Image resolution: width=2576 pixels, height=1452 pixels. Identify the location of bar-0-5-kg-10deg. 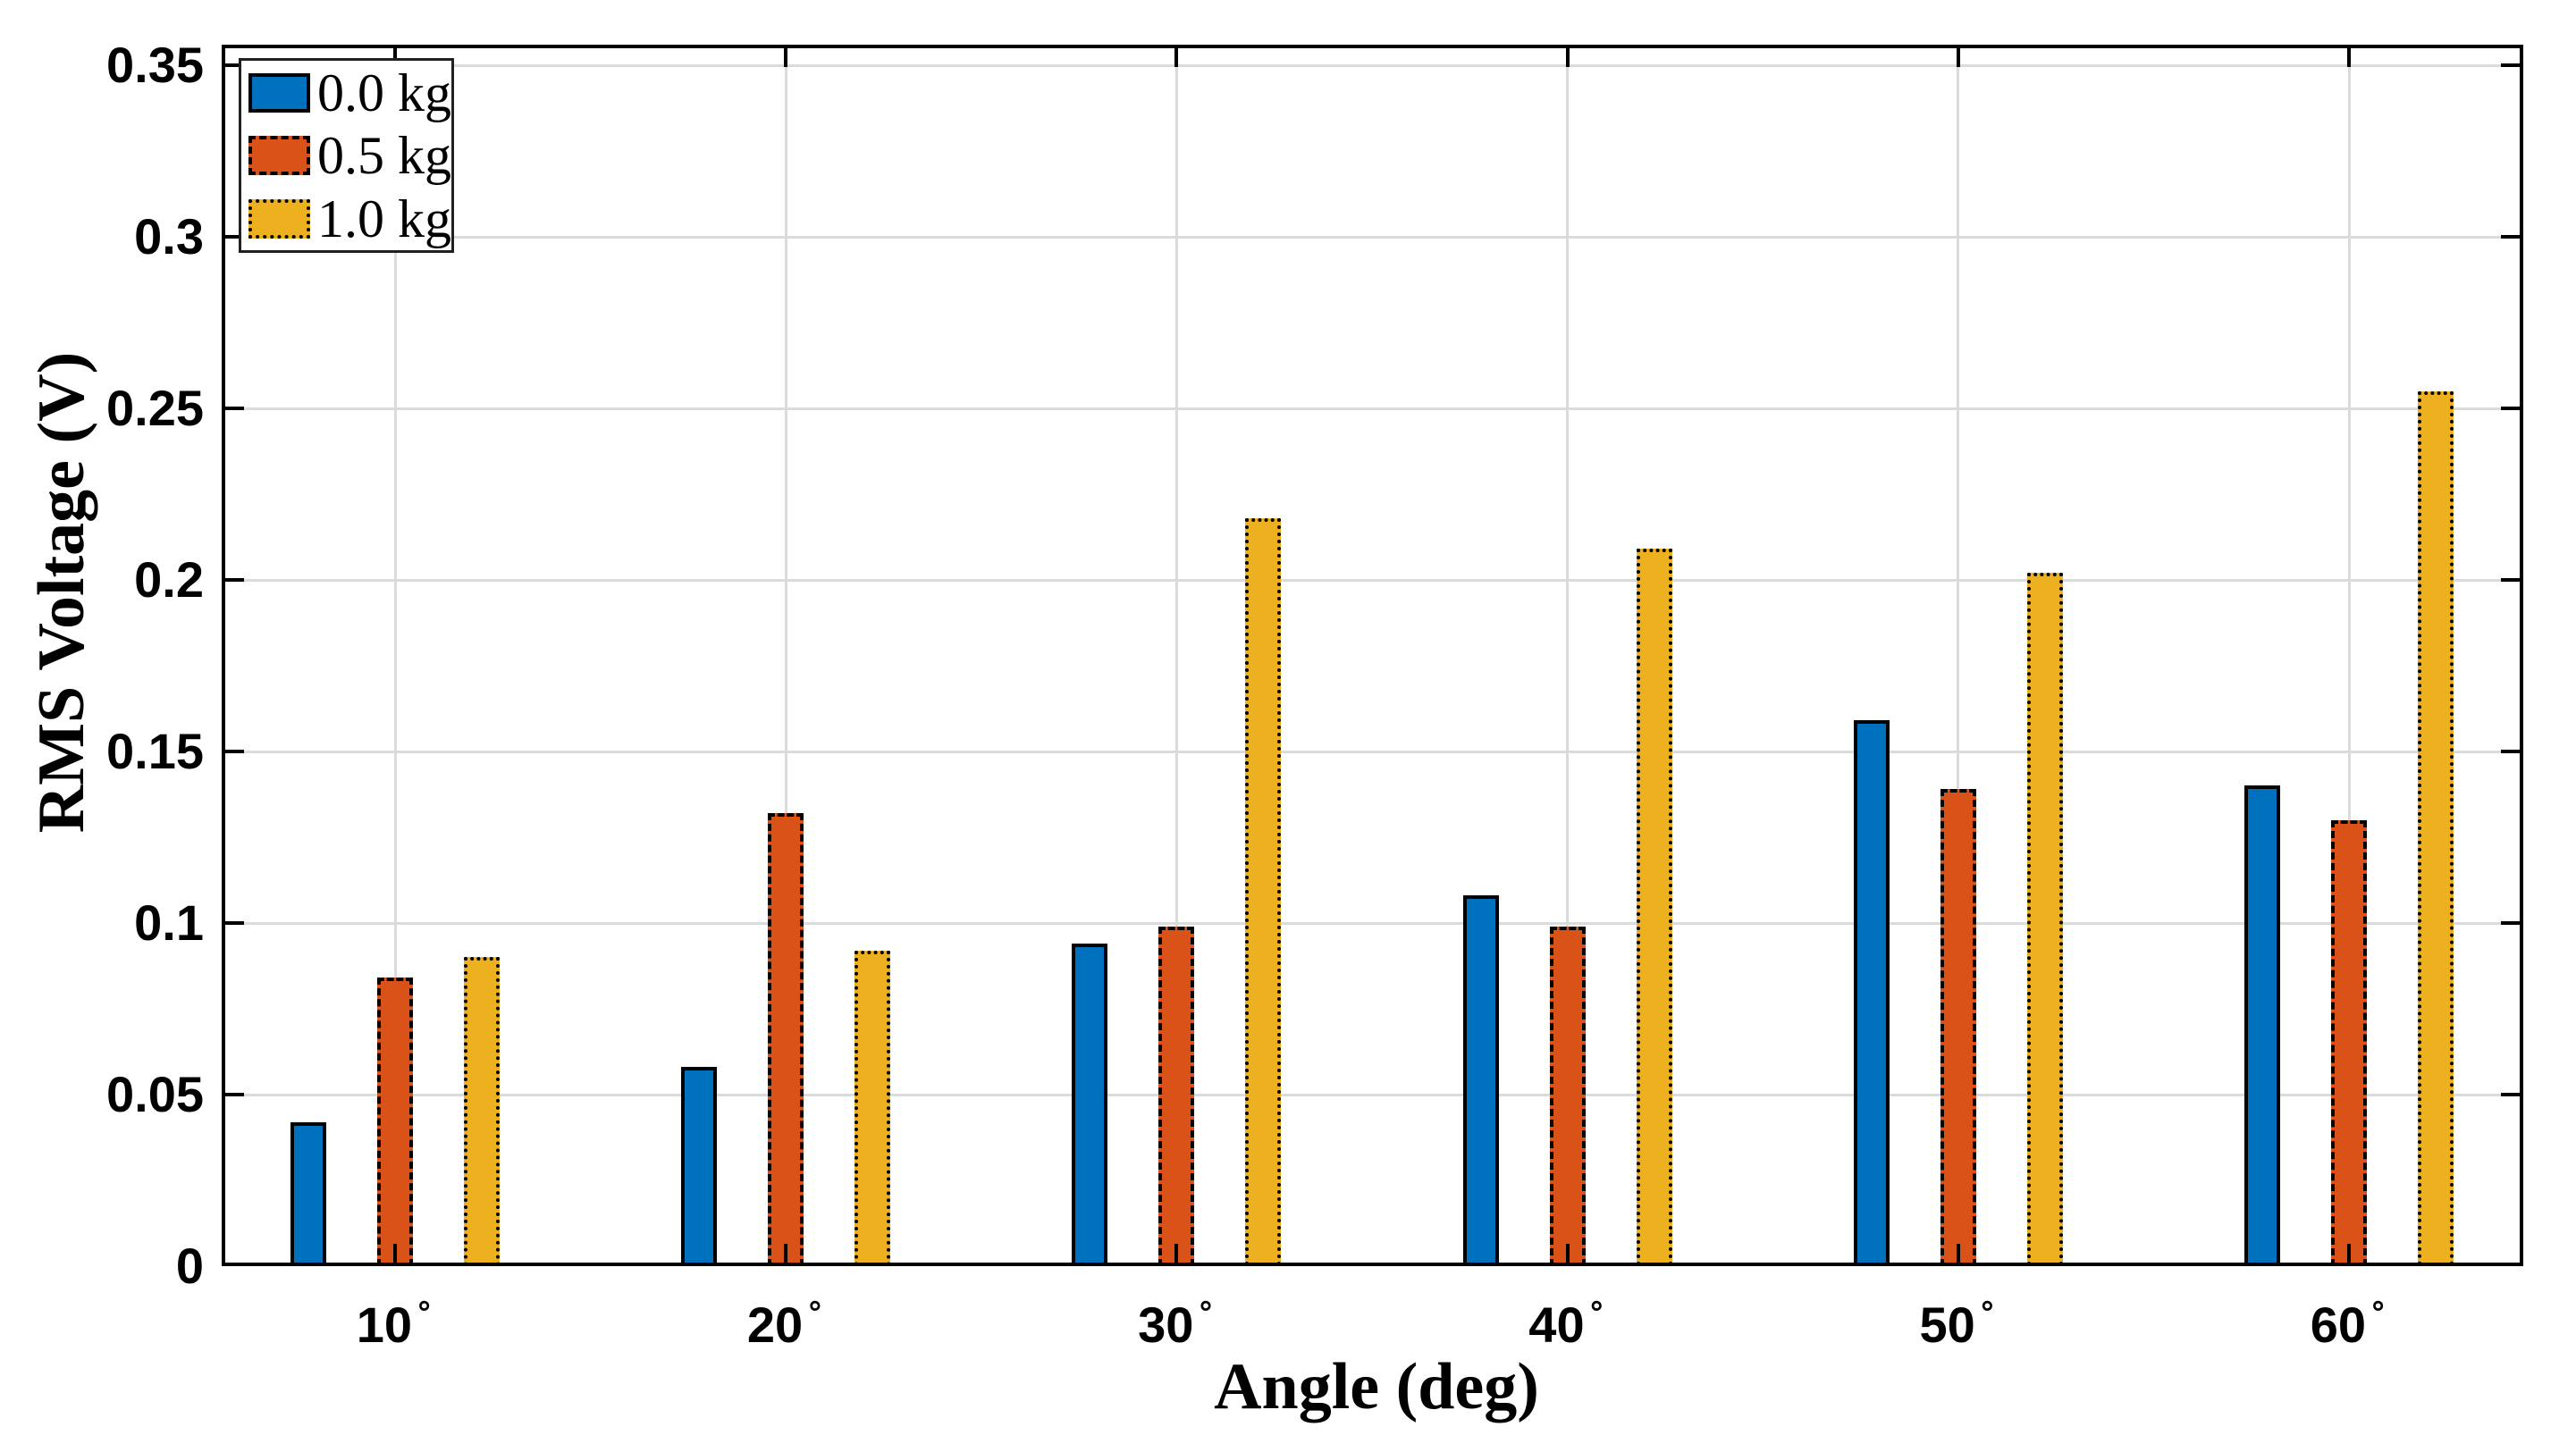
(395, 1122).